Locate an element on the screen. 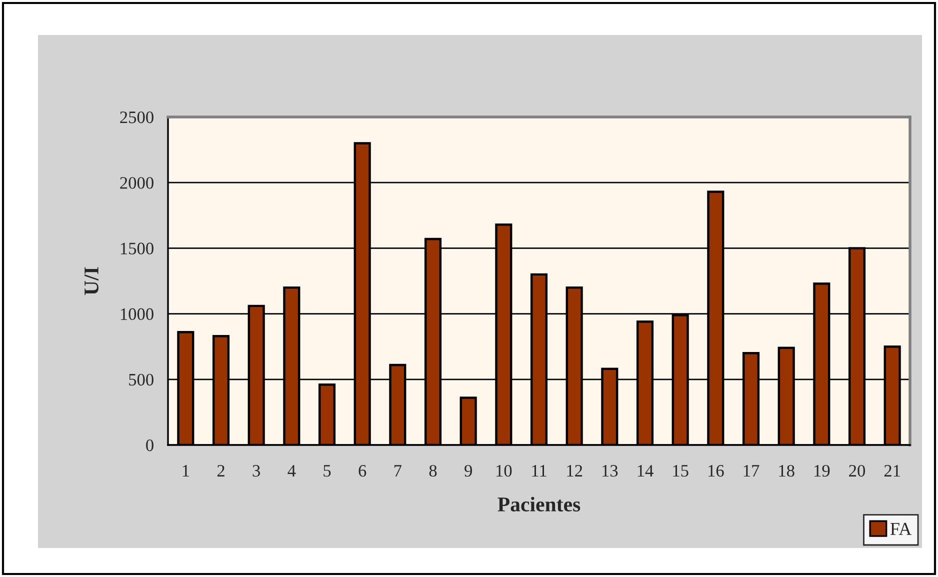 The image size is (938, 577). x-tick-label: 6 is located at coordinates (362, 470).